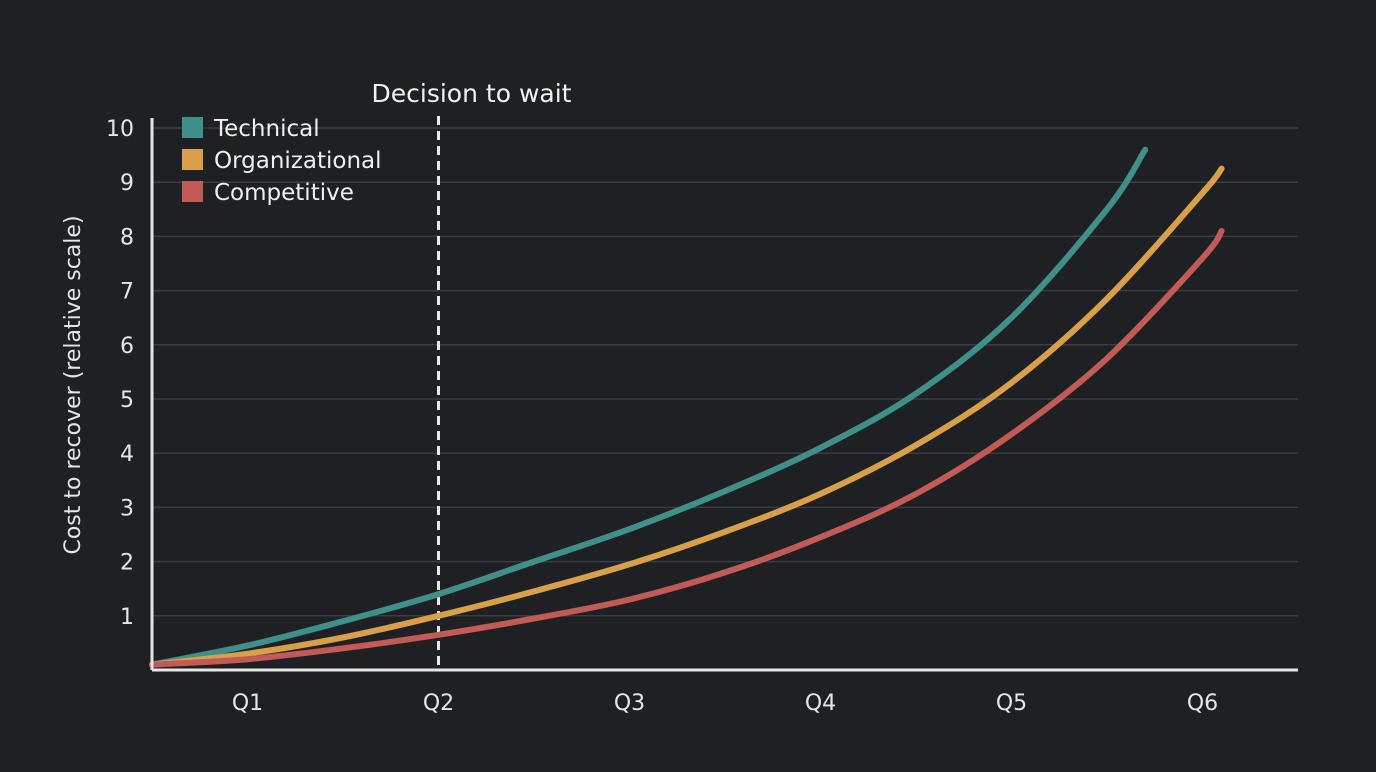  What do you see at coordinates (725, 703) in the screenshot?
I see `x-tick-labels: Q1 Q2 Q3 Q4 Q5 Q6` at bounding box center [725, 703].